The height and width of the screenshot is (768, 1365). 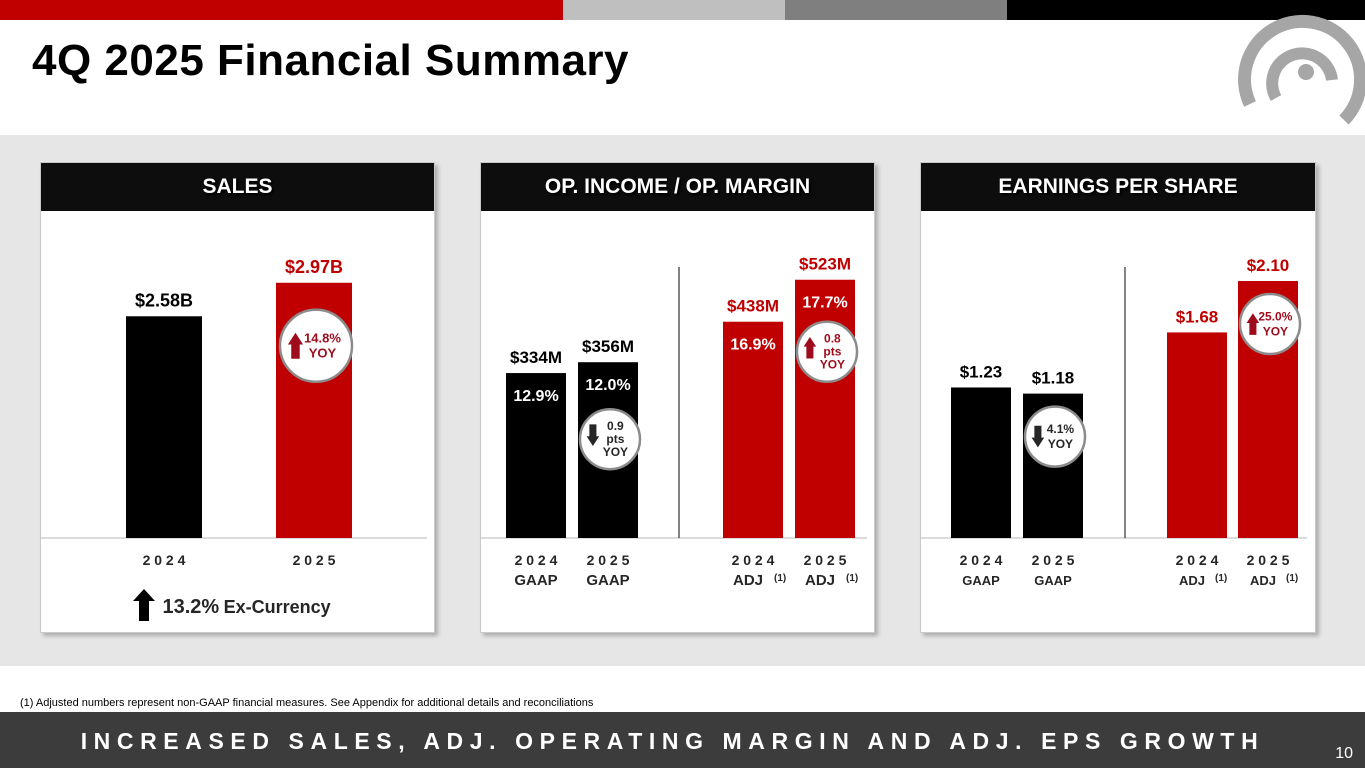 What do you see at coordinates (234, 412) in the screenshot?
I see `sales-chart: $2.58B 2 0 2 4 $2.97B 2 0 2 5 14.8%YOY` at bounding box center [234, 412].